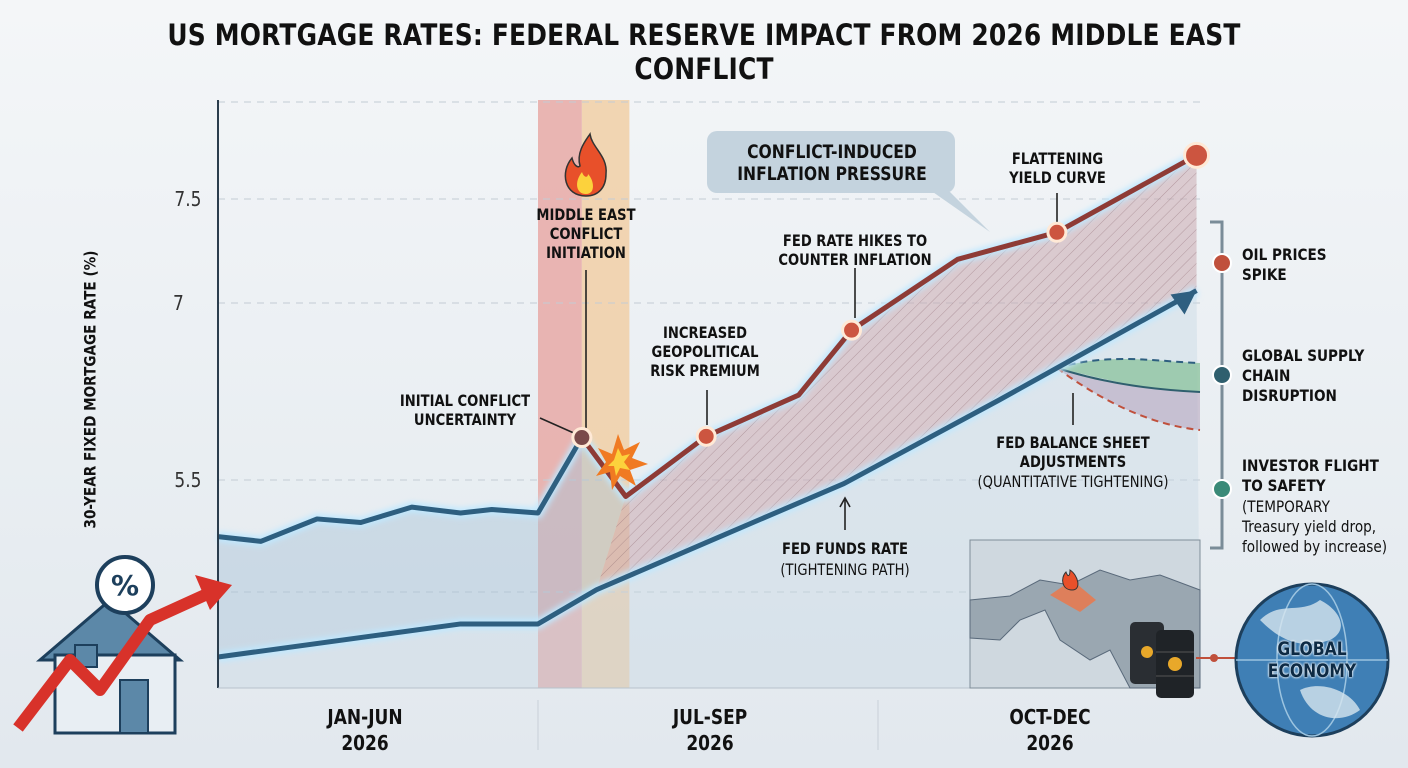 This screenshot has width=1408, height=768. I want to click on oil-barrel-icon, so click(1162, 660).